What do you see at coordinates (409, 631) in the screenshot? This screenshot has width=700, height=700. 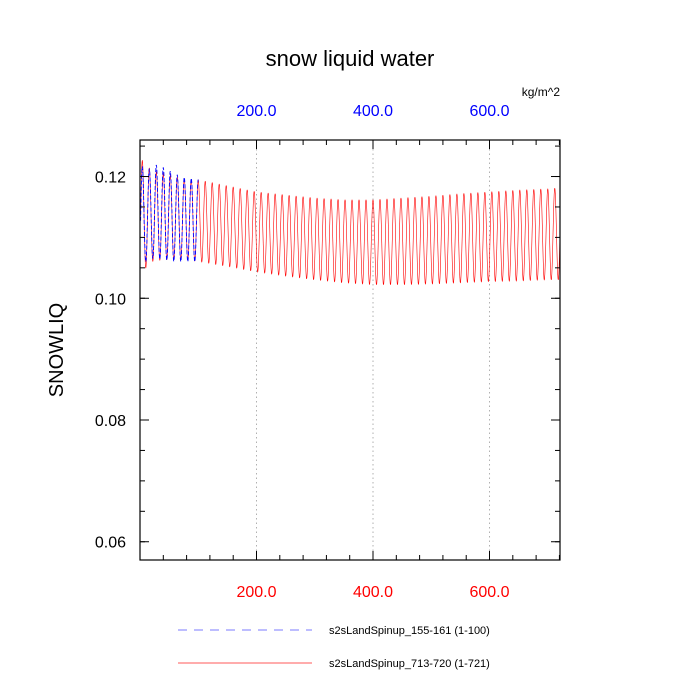 I see `legend-label: s2sLandSpinup_155-161 (1-100)` at bounding box center [409, 631].